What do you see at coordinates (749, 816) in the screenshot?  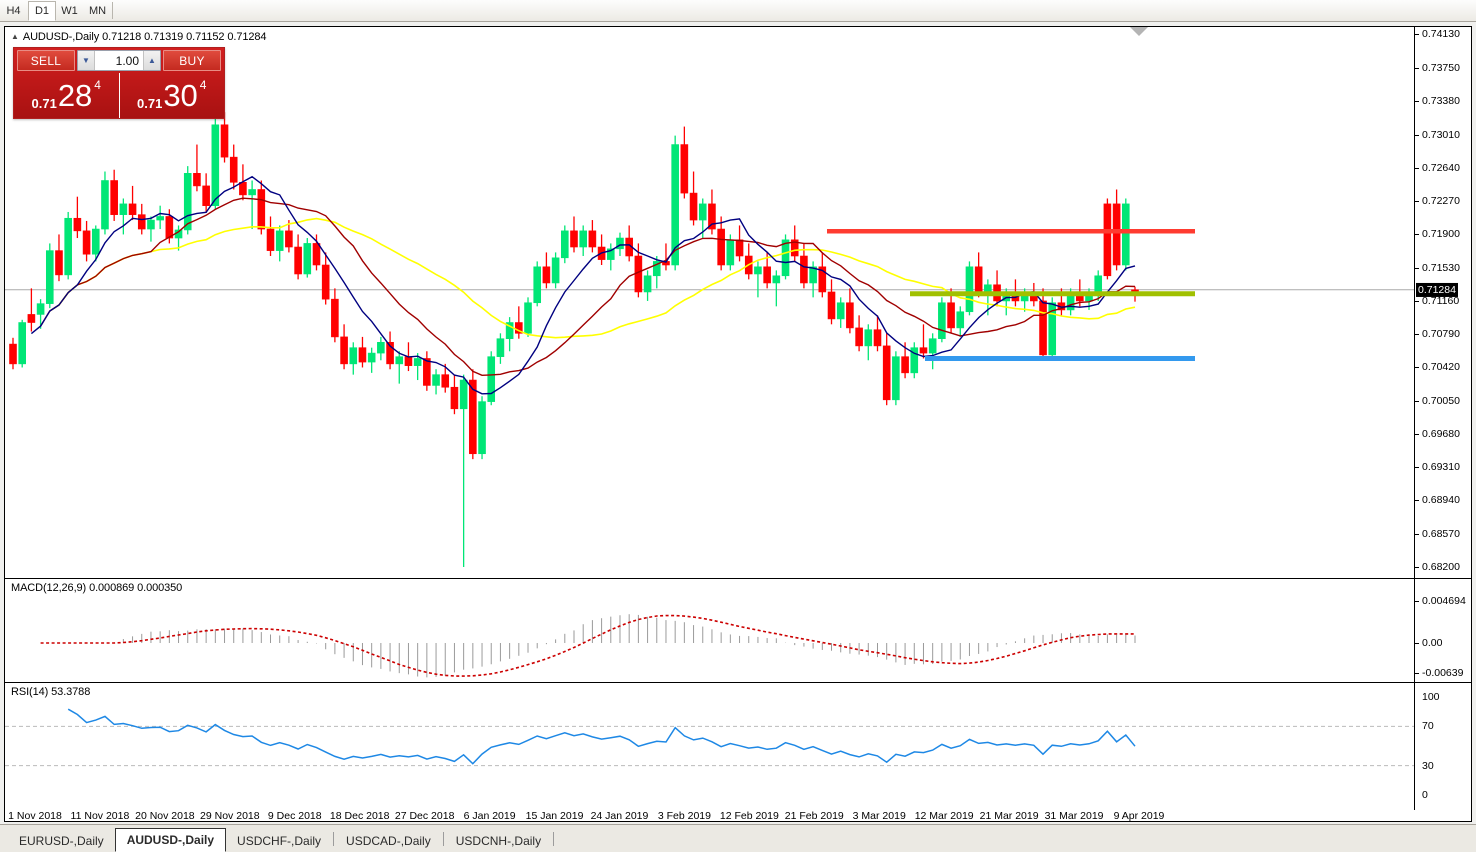 I see `date-tick-label: 12 Feb 2019` at bounding box center [749, 816].